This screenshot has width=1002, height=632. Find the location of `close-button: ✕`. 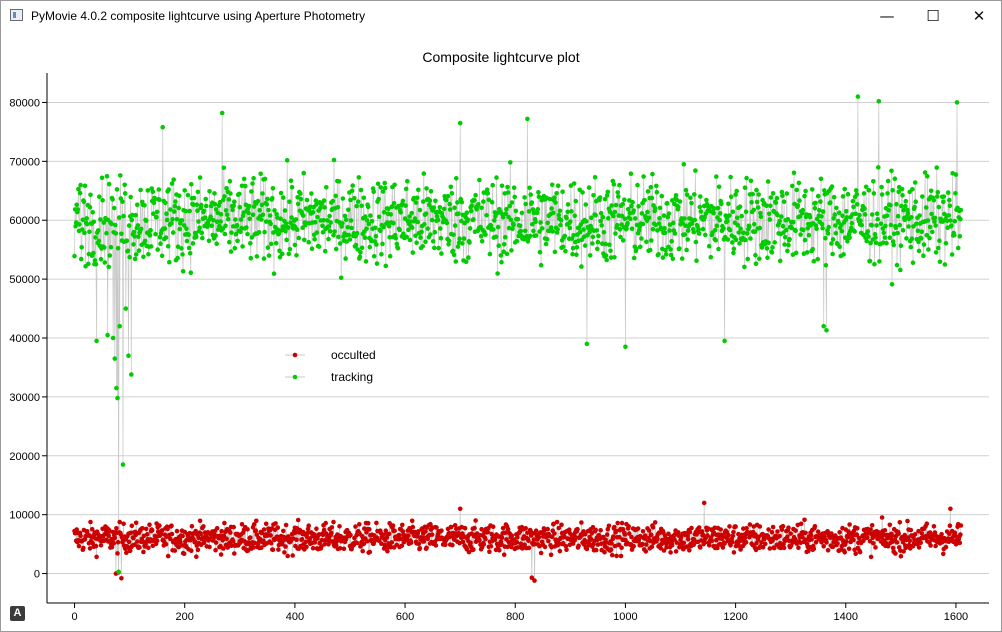

close-button: ✕ is located at coordinates (979, 16).